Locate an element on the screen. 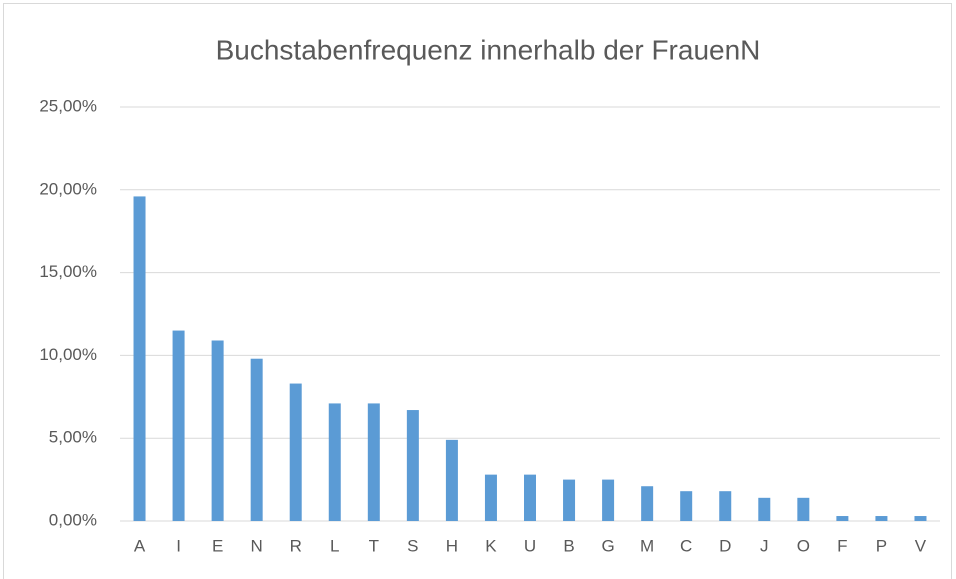 This screenshot has width=956, height=579. x-tick-label: I is located at coordinates (178, 545).